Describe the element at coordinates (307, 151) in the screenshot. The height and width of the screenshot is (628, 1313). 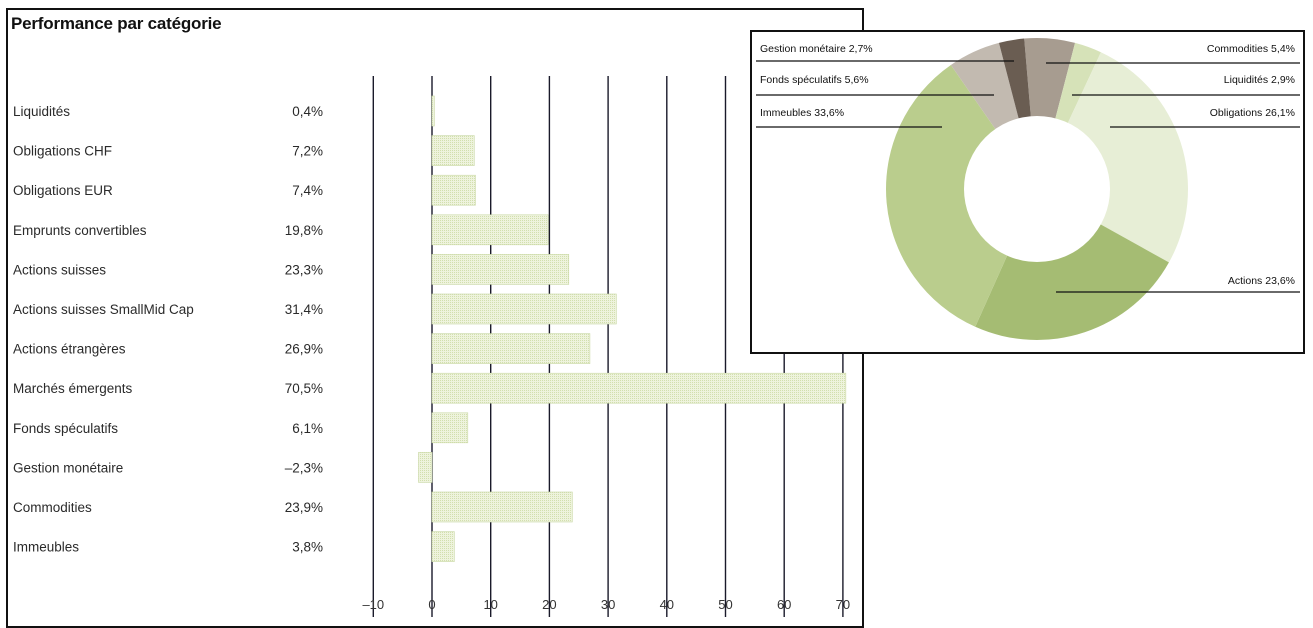
I see `value-label: 7,2%` at that location.